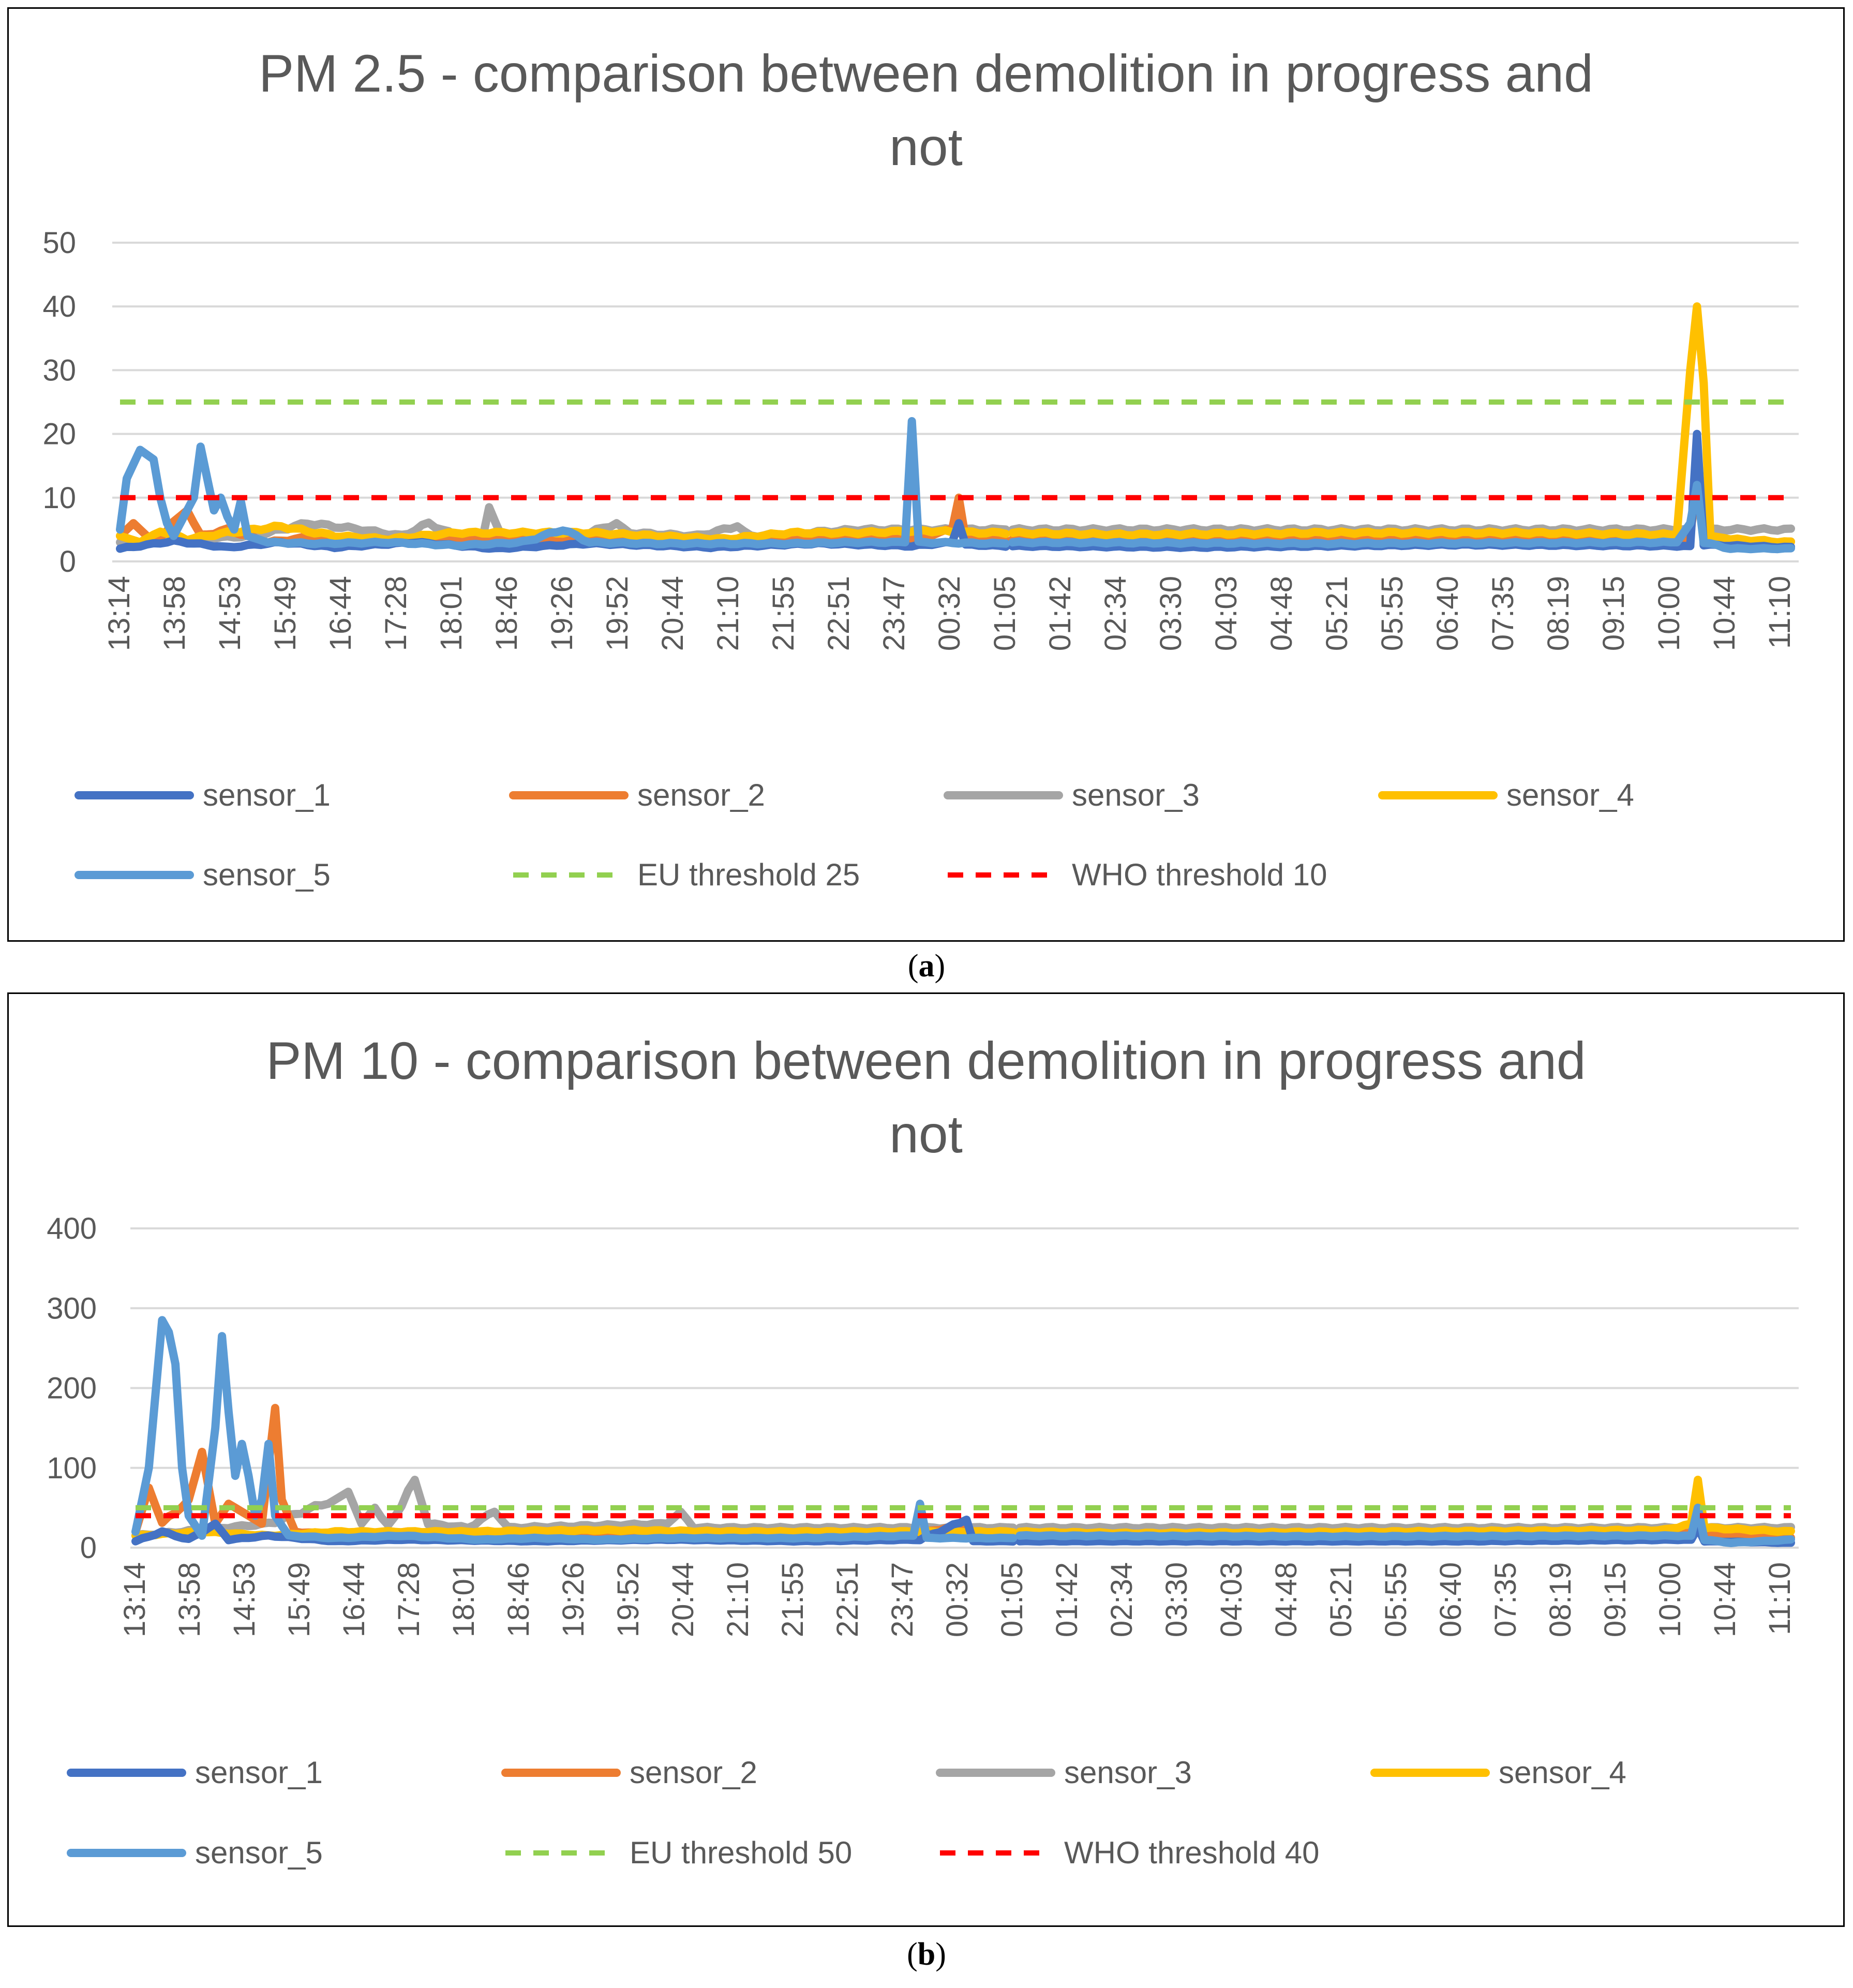 The height and width of the screenshot is (1988, 1853). Describe the element at coordinates (1005, 613) in the screenshot. I see `chart-a-x-tick-label: 01:05` at that location.